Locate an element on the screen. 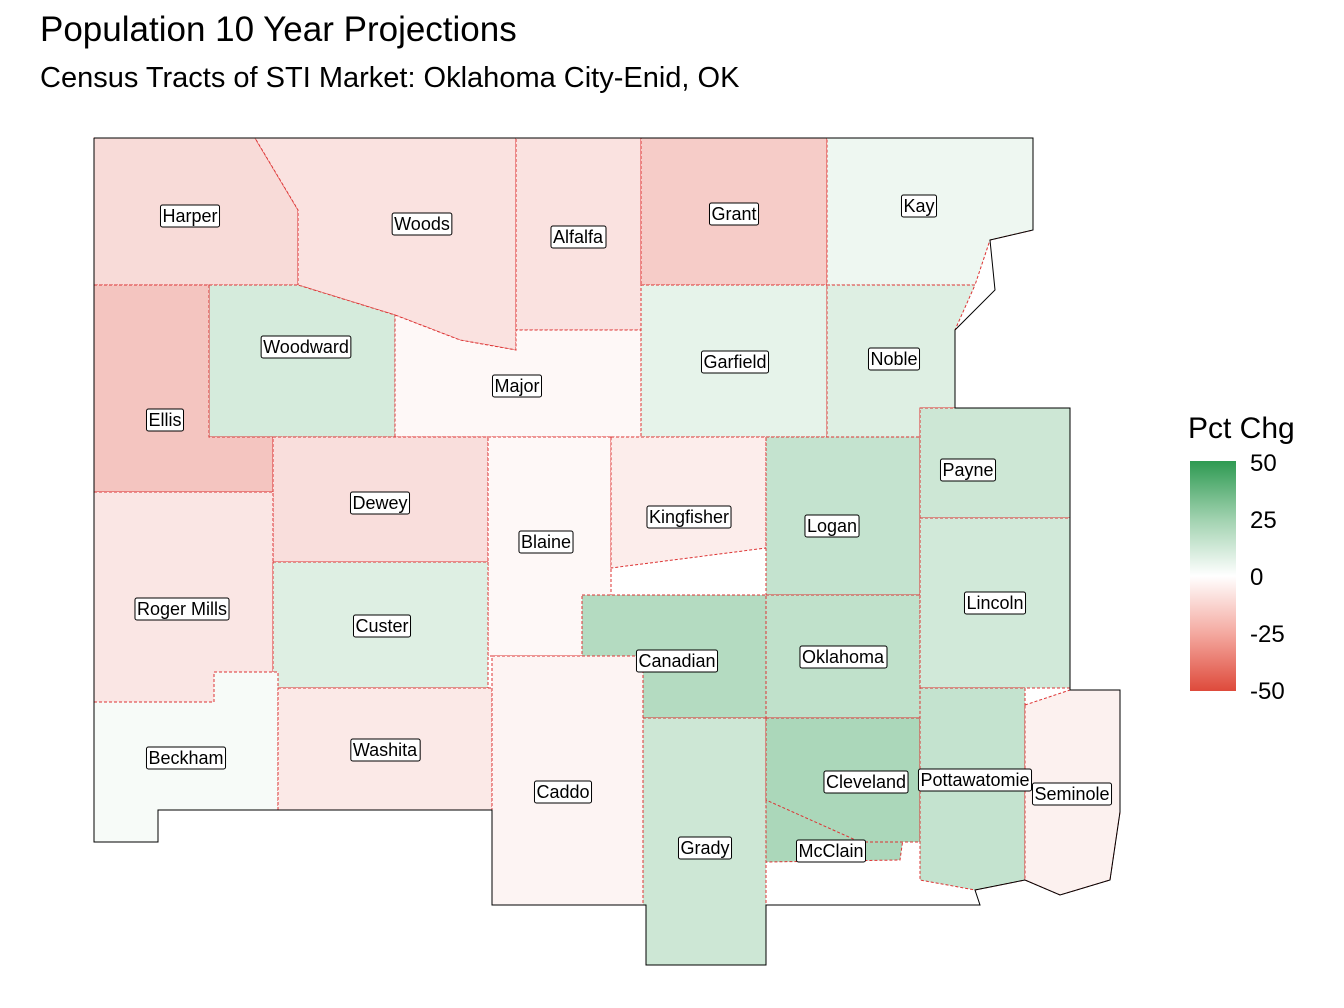  county-label-text: Alfalfa is located at coordinates (578, 237).